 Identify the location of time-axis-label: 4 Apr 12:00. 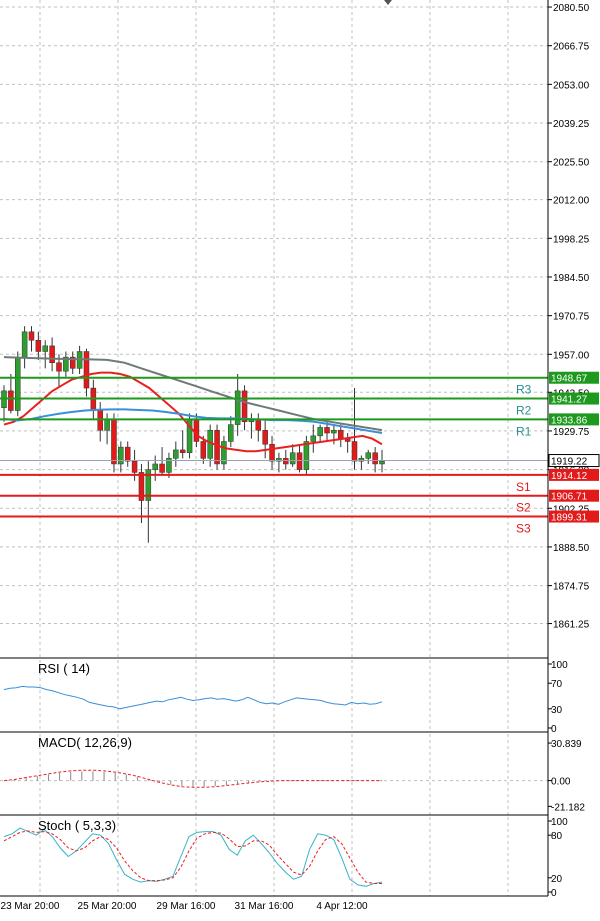
(342, 906).